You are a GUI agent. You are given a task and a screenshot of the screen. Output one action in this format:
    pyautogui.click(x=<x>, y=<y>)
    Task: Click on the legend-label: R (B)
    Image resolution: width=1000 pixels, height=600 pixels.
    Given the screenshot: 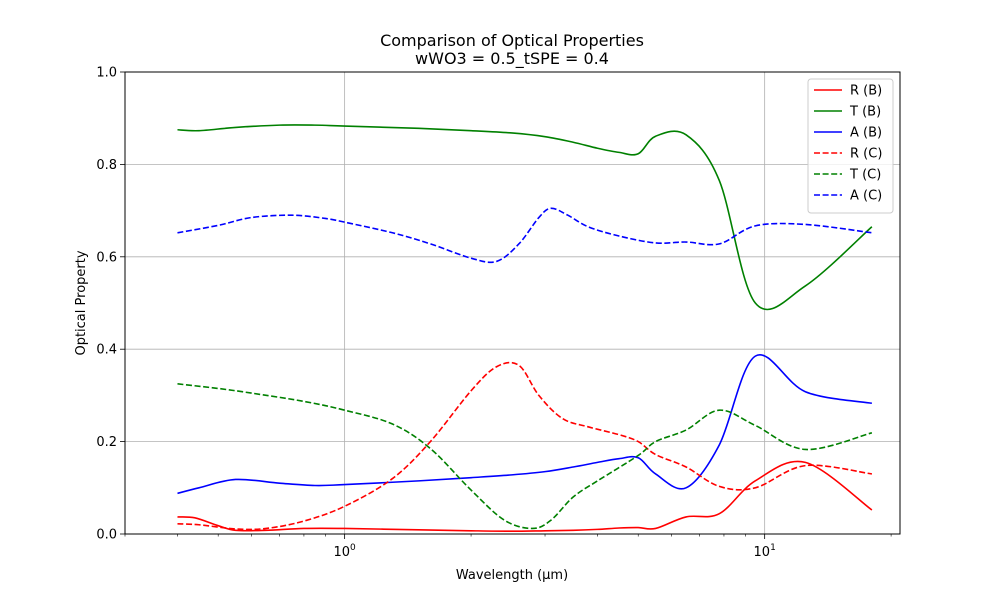 What is the action you would take?
    pyautogui.click(x=866, y=91)
    